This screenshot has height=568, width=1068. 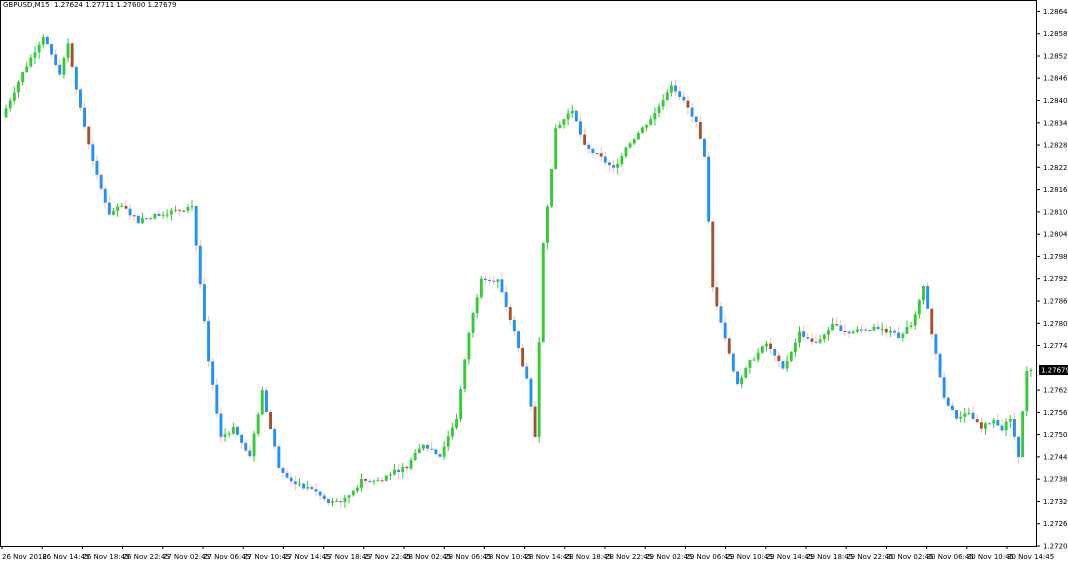 What do you see at coordinates (1055, 34) in the screenshot?
I see `price-tick-label: 1.28585` at bounding box center [1055, 34].